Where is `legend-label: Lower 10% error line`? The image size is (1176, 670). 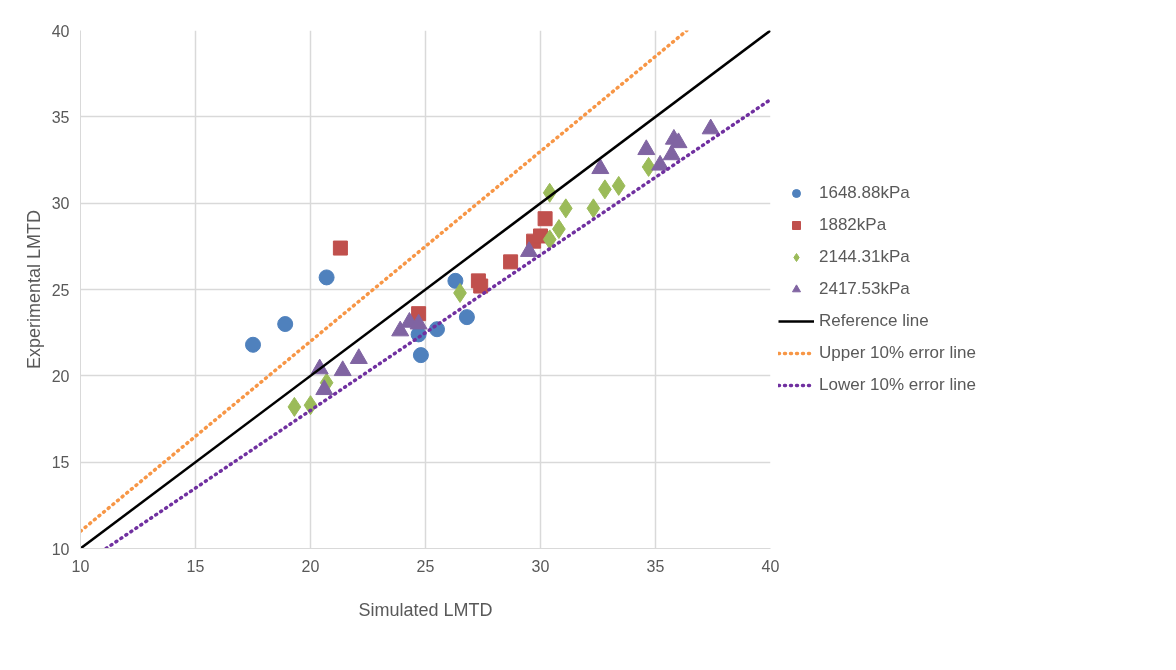 legend-label: Lower 10% error line is located at coordinates (897, 385).